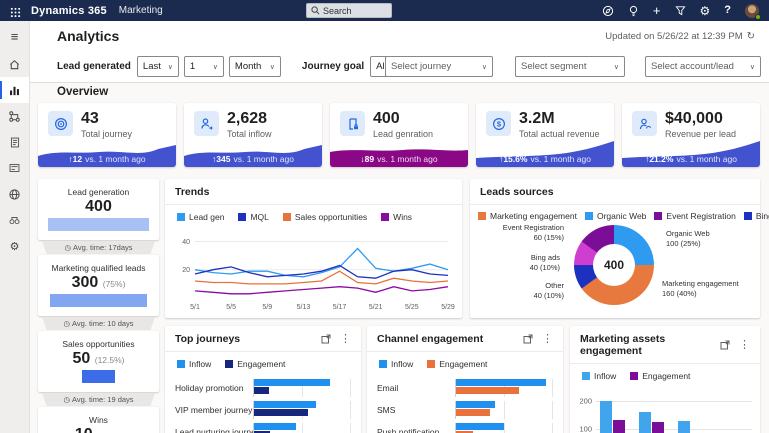 The image size is (769, 433). Describe the element at coordinates (254, 66) in the screenshot. I see `period-dropdown: Month ∨` at that location.